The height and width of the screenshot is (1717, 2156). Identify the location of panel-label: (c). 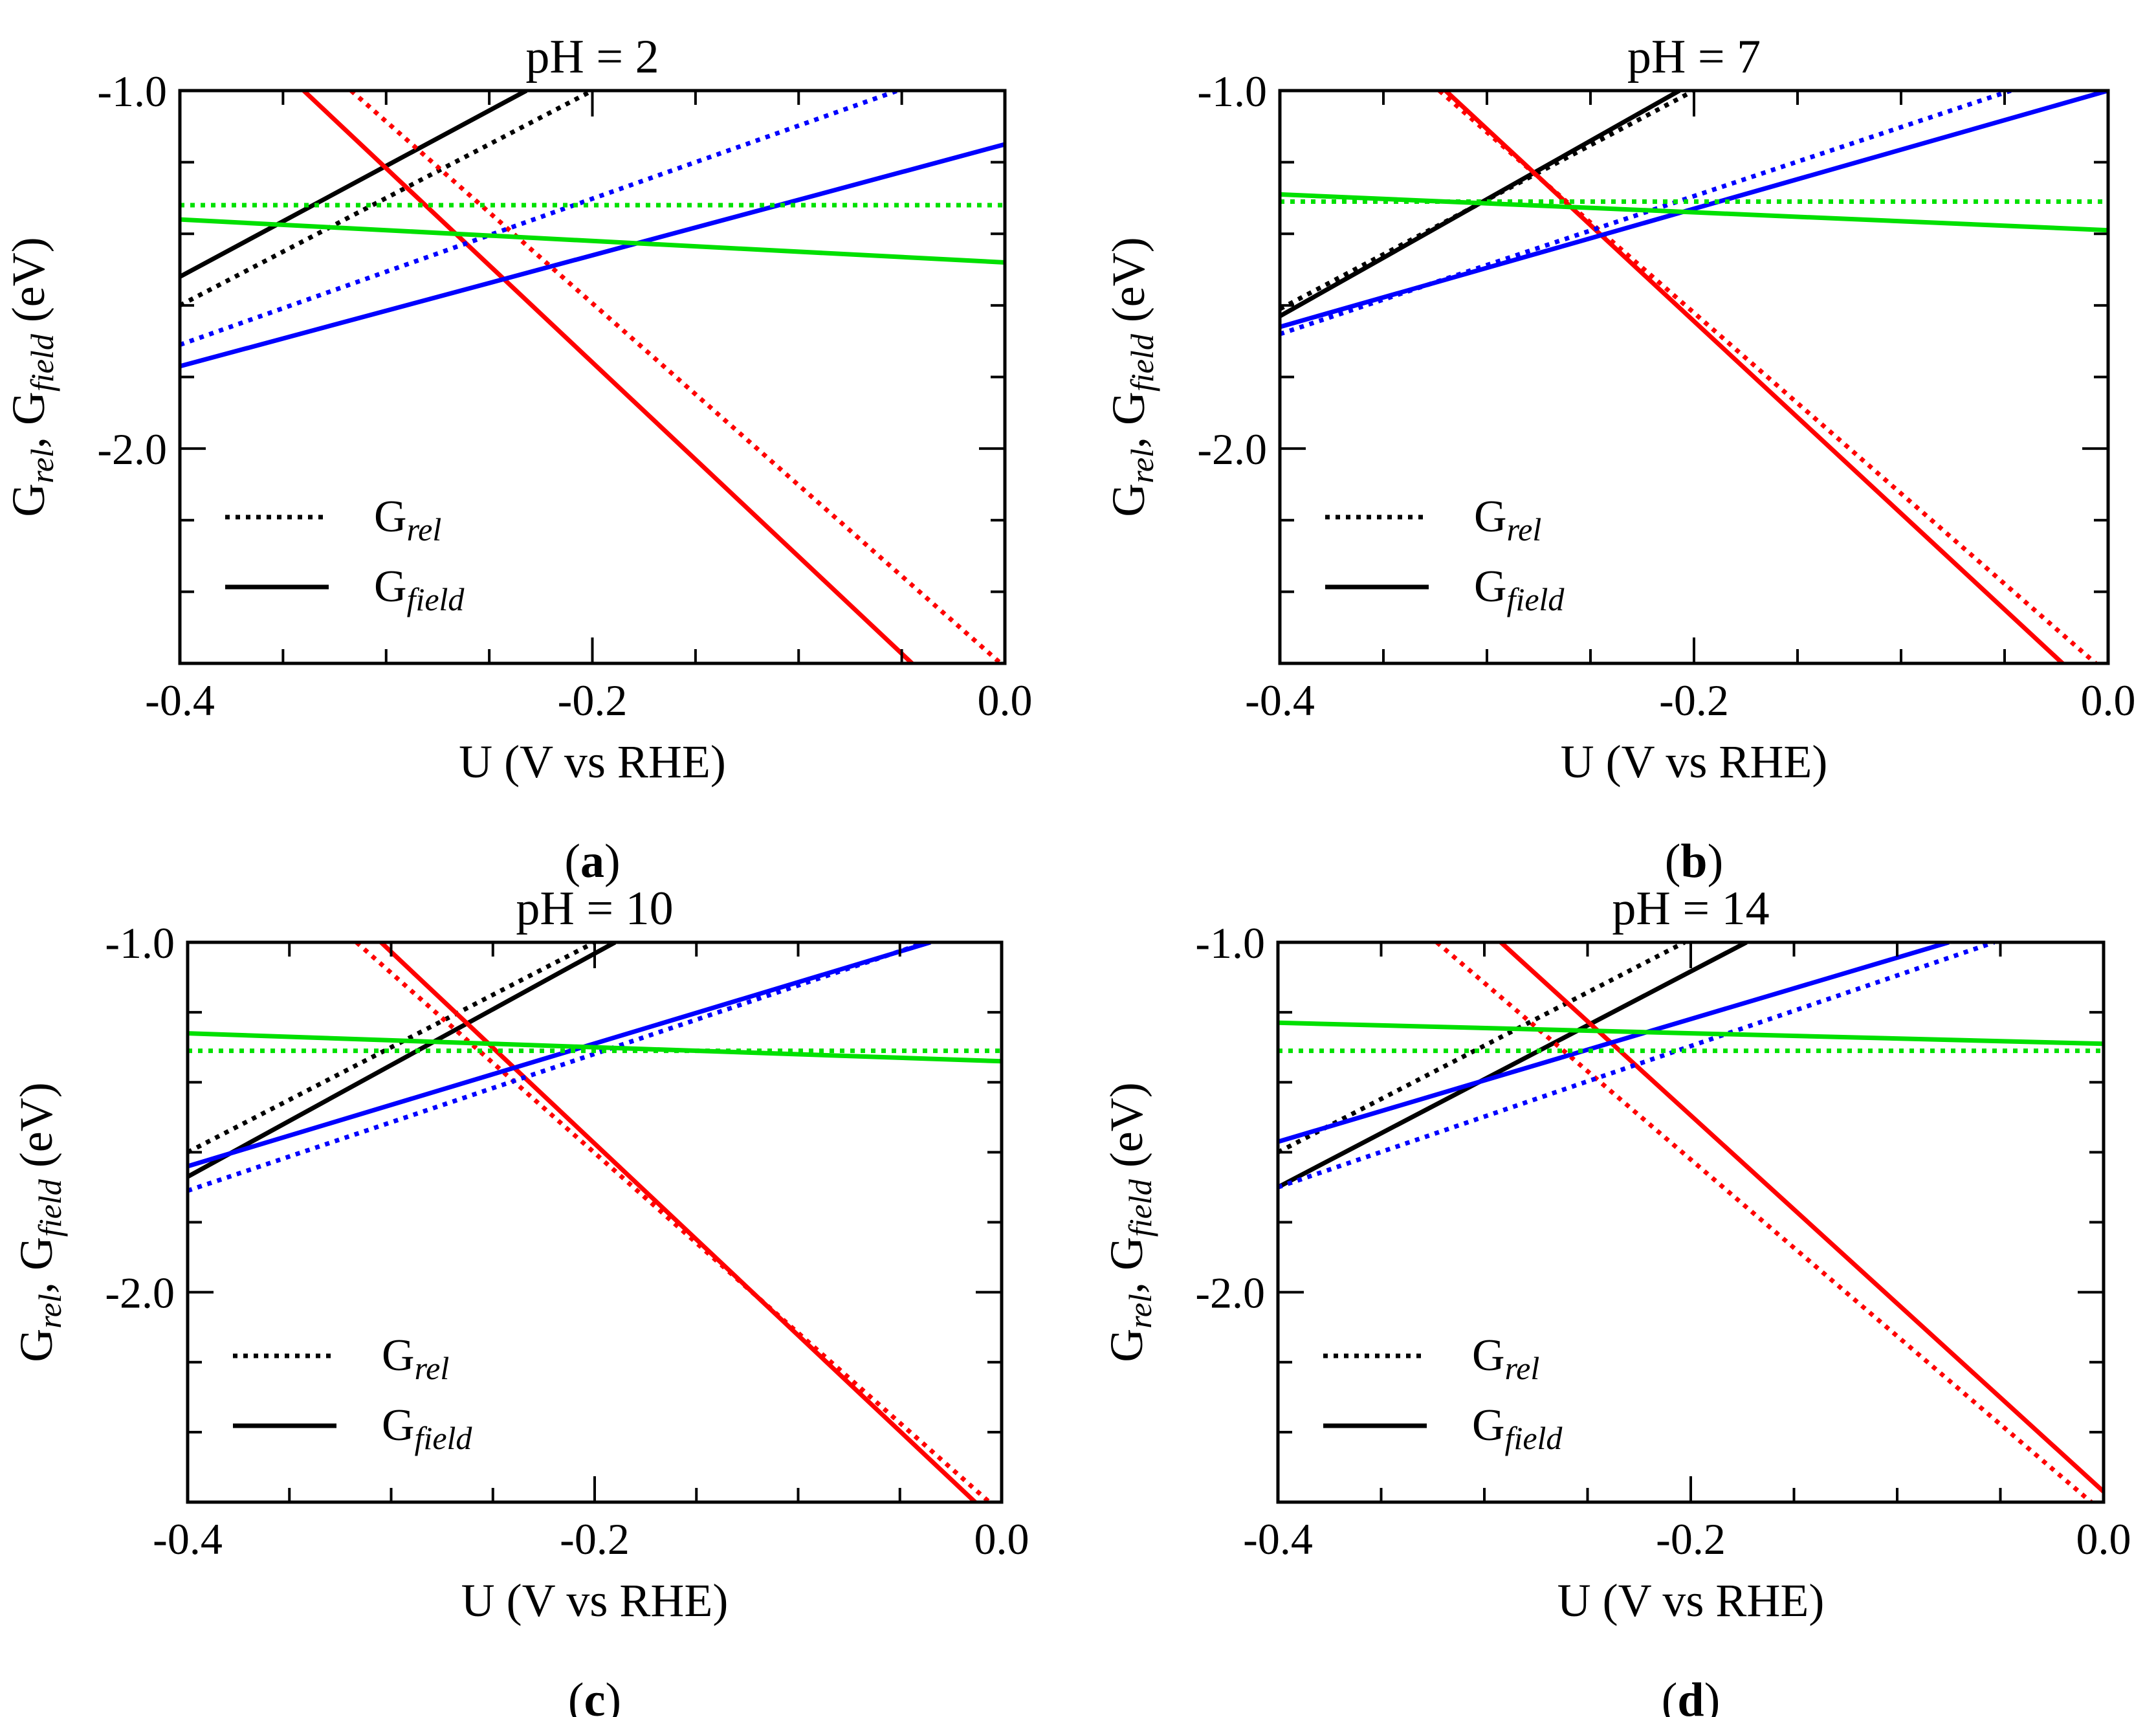
(594, 1695).